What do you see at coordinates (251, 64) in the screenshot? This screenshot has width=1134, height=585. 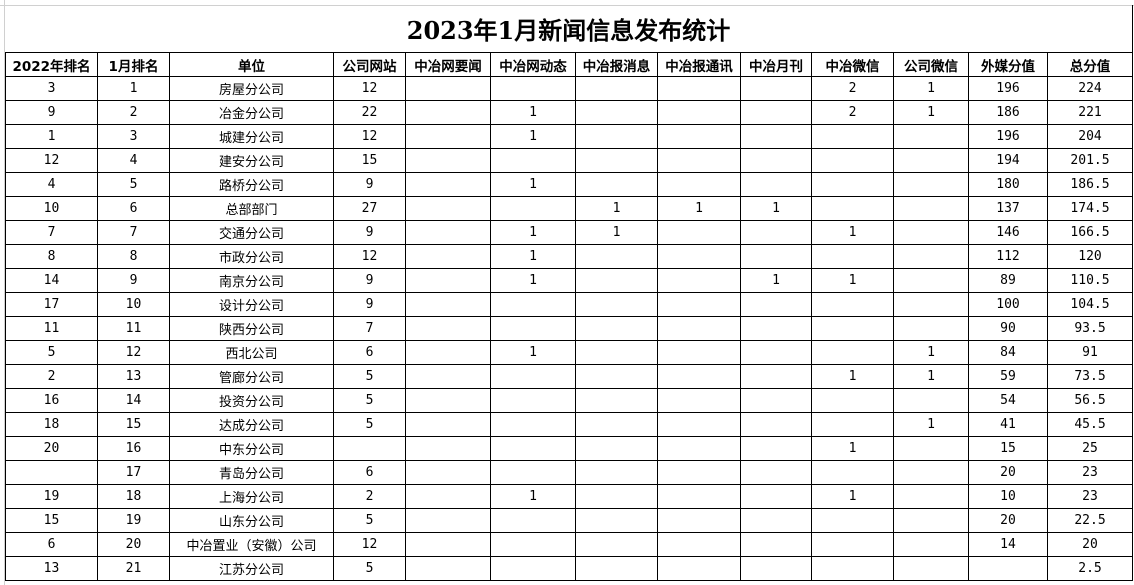 I see `column-header: 单位` at bounding box center [251, 64].